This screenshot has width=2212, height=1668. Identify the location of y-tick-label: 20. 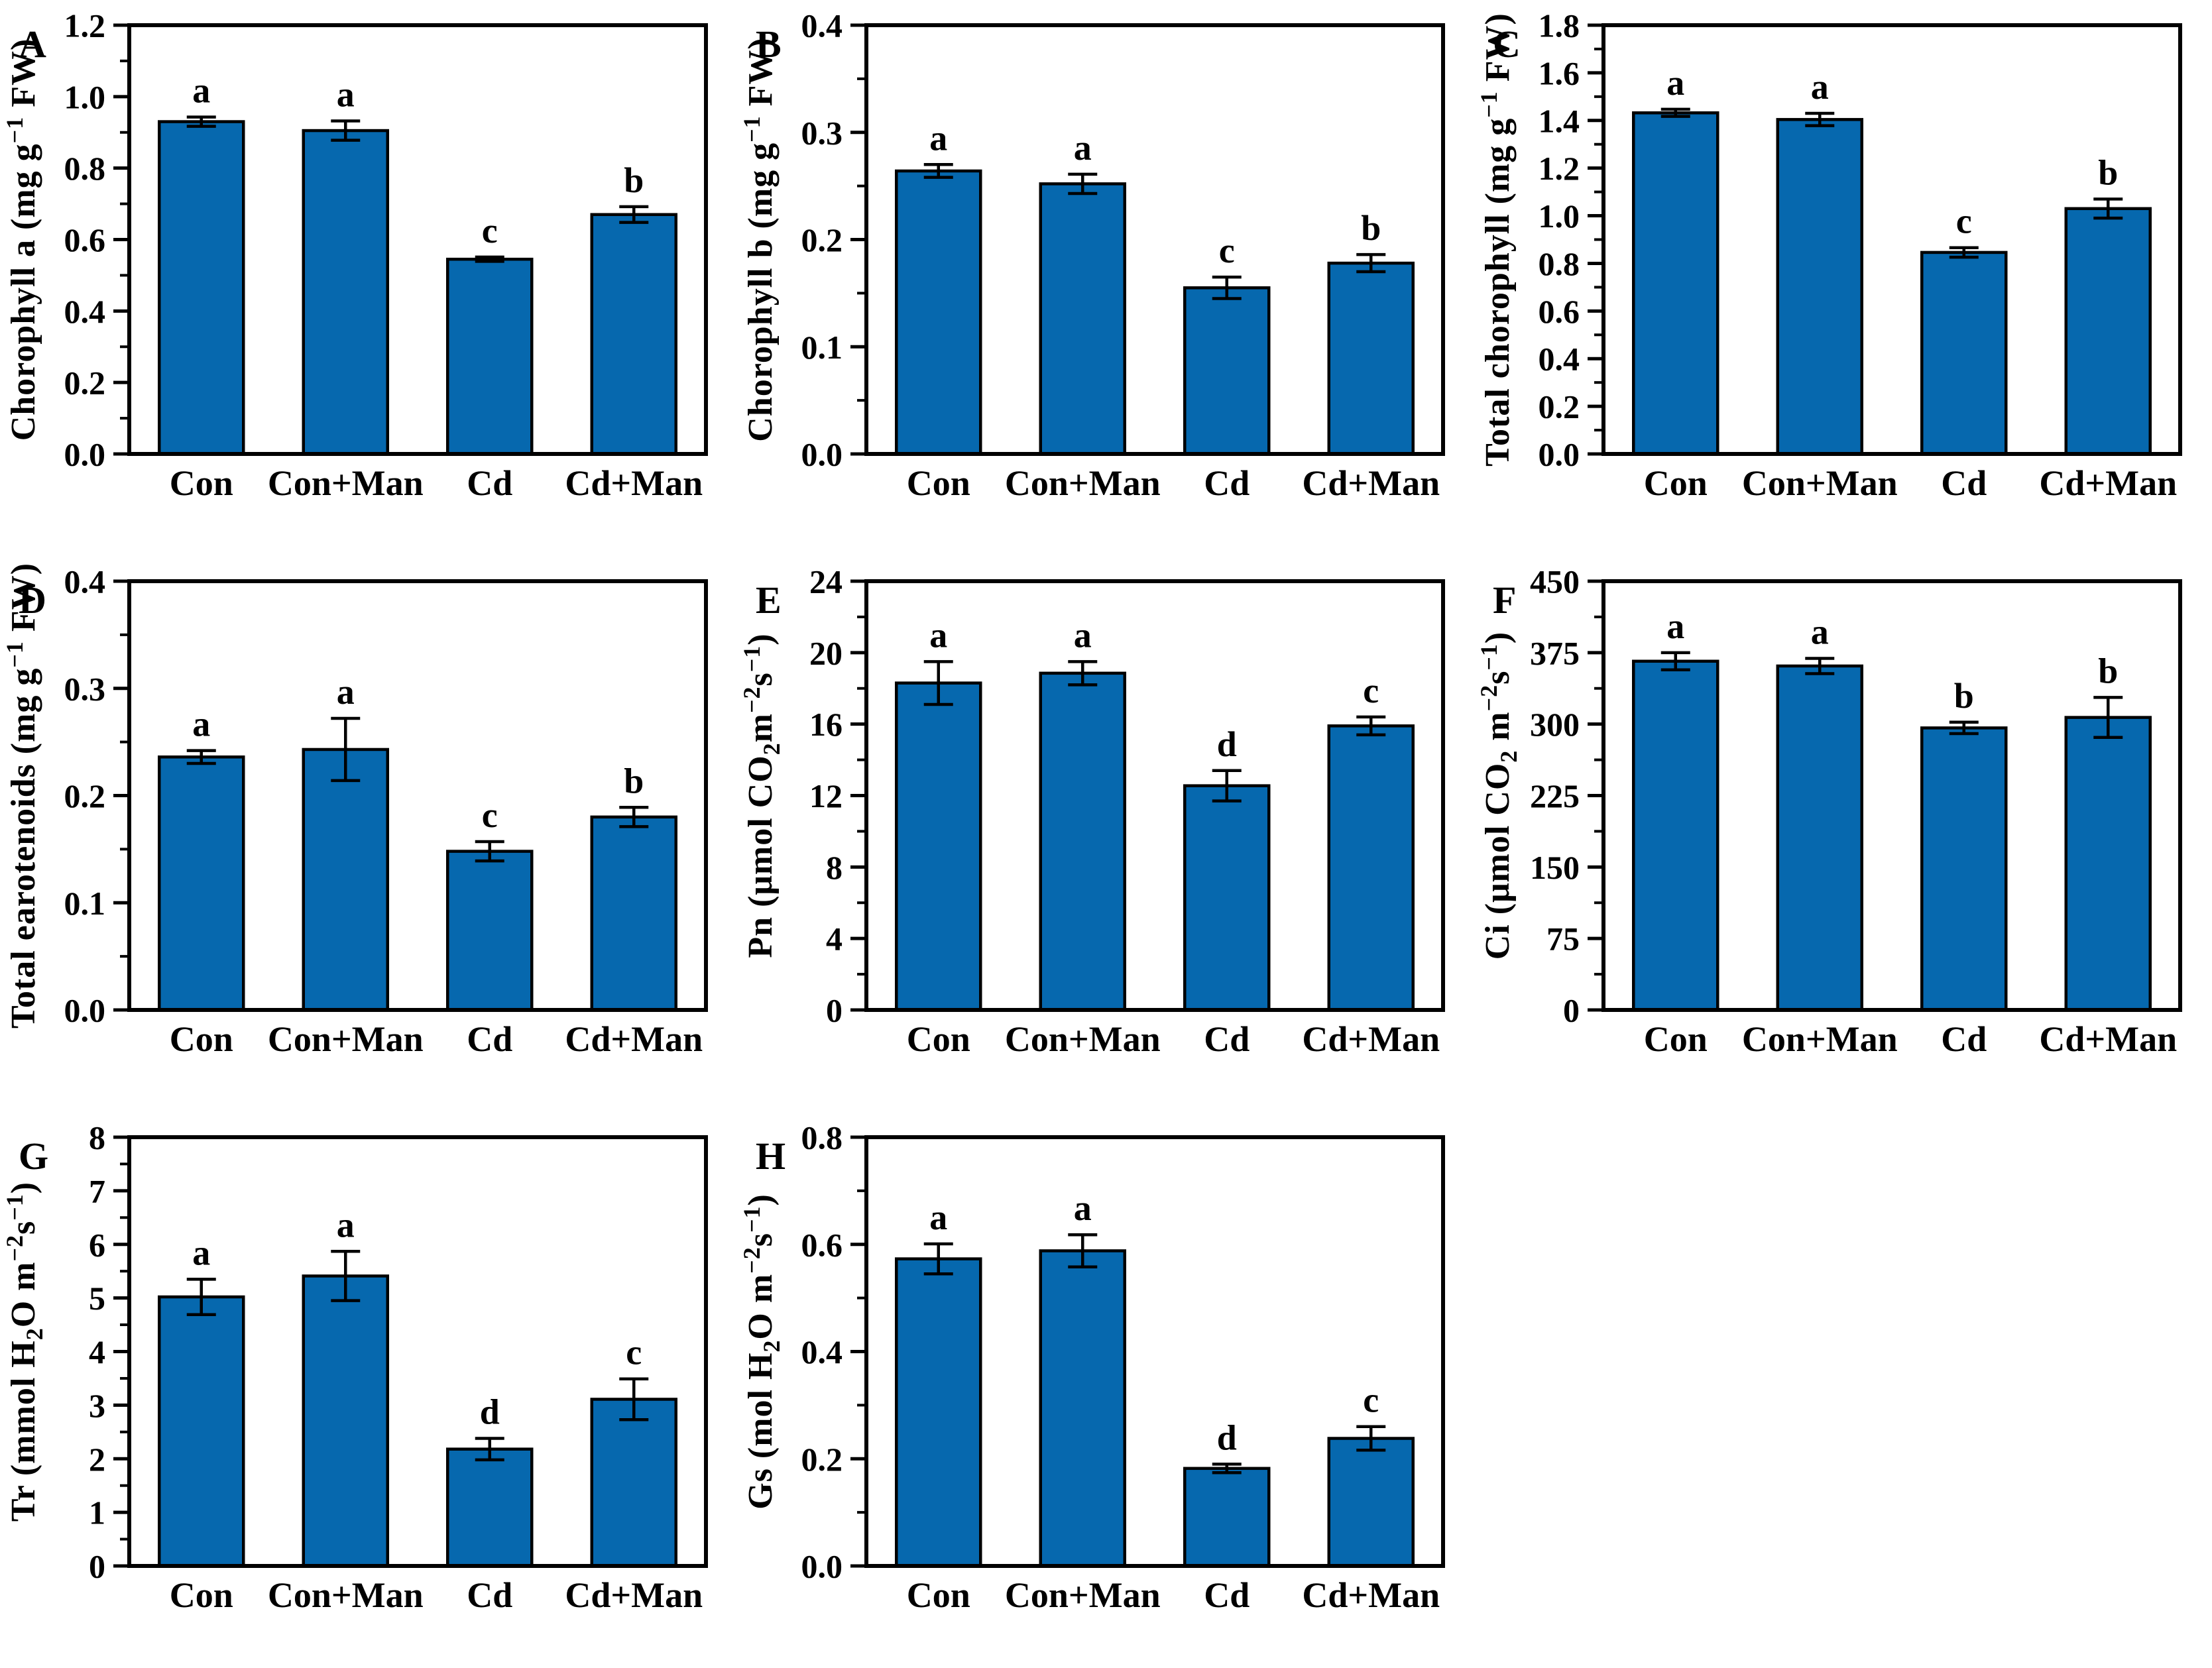
(826, 652).